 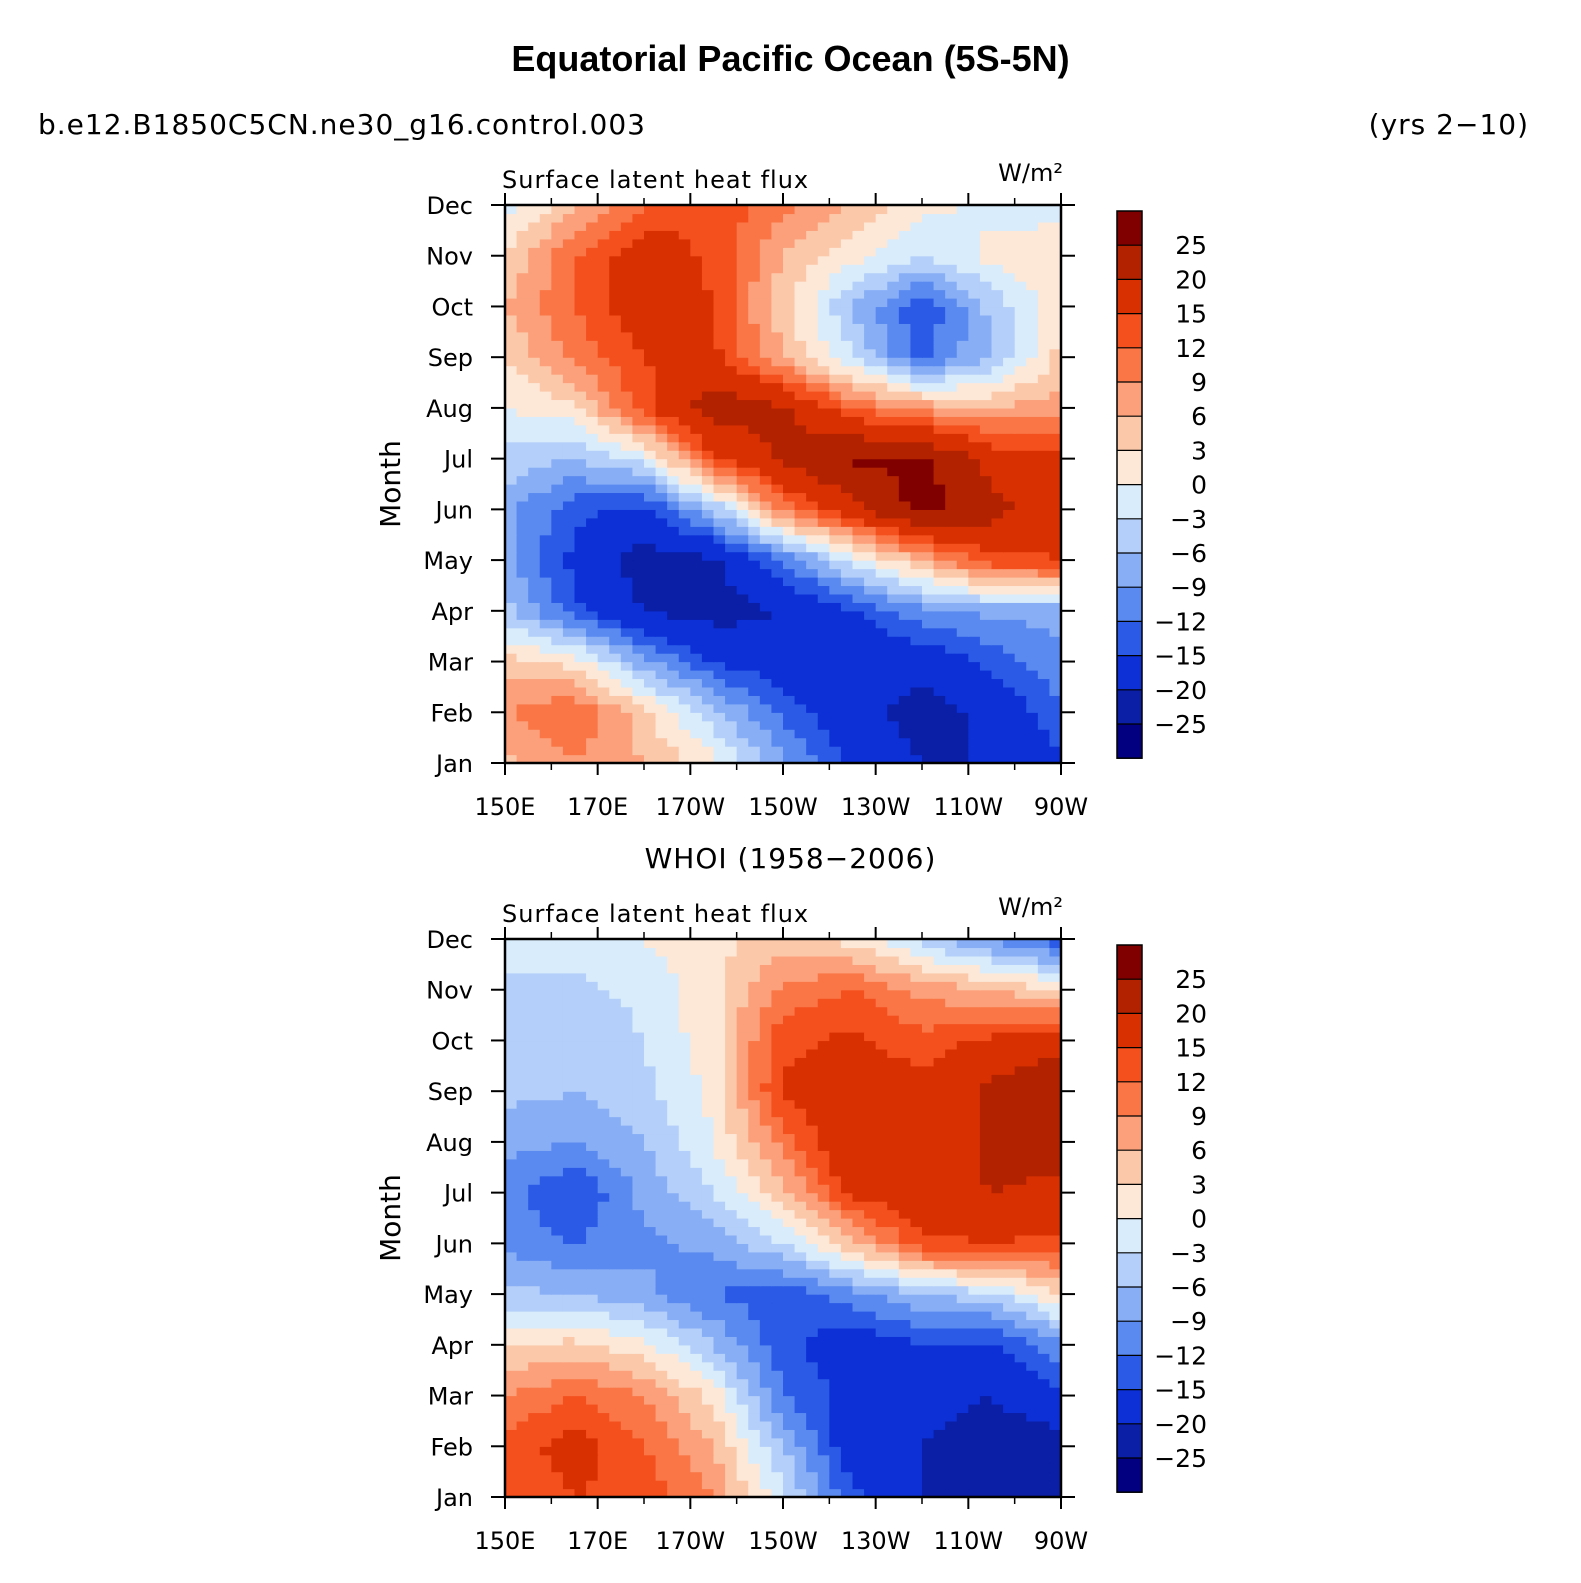 What do you see at coordinates (1180, 690) in the screenshot?
I see `colorbar-label: −20` at bounding box center [1180, 690].